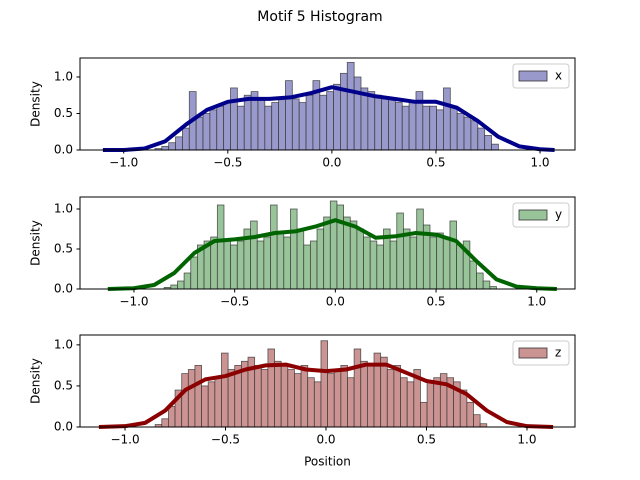 The height and width of the screenshot is (480, 640). Describe the element at coordinates (227, 163) in the screenshot. I see `x-tick-label: −0.5` at that location.